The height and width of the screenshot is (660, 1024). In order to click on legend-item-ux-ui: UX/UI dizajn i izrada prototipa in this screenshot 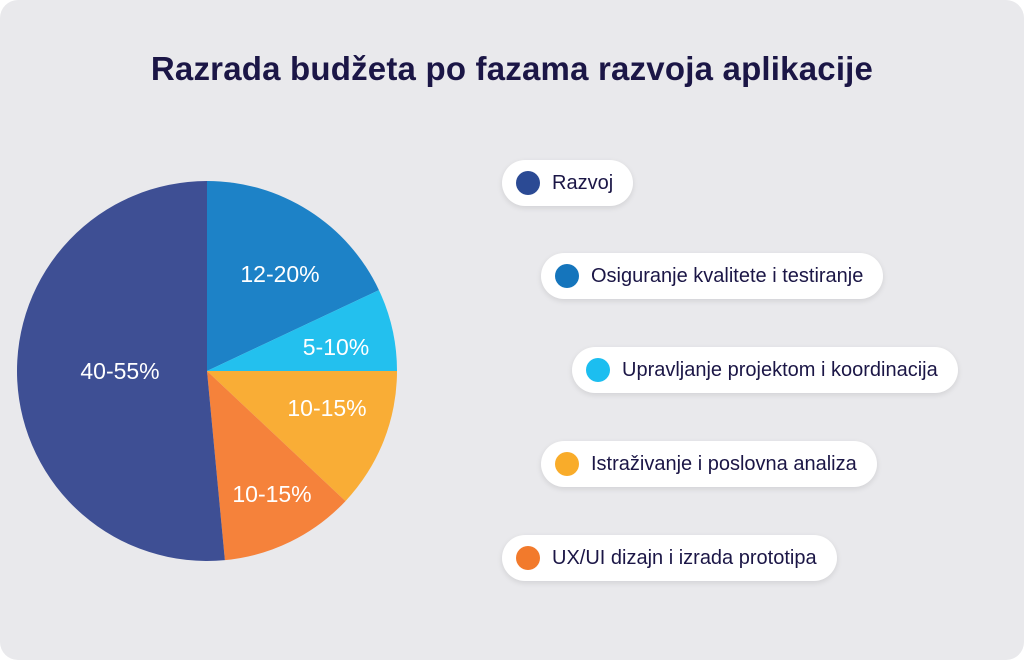, I will do `click(669, 558)`.